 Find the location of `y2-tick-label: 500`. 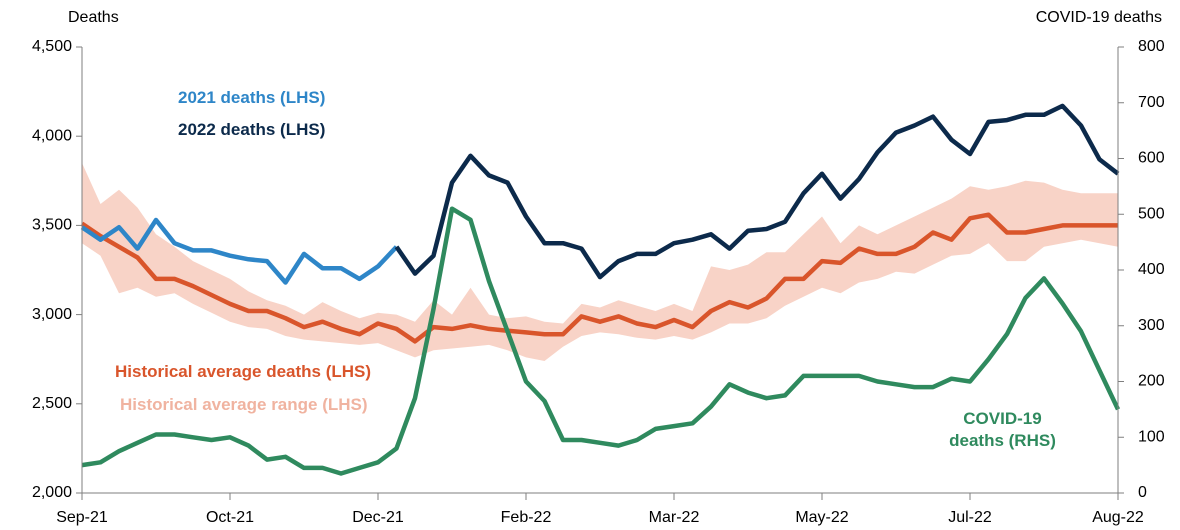

y2-tick-label: 500 is located at coordinates (1151, 213).